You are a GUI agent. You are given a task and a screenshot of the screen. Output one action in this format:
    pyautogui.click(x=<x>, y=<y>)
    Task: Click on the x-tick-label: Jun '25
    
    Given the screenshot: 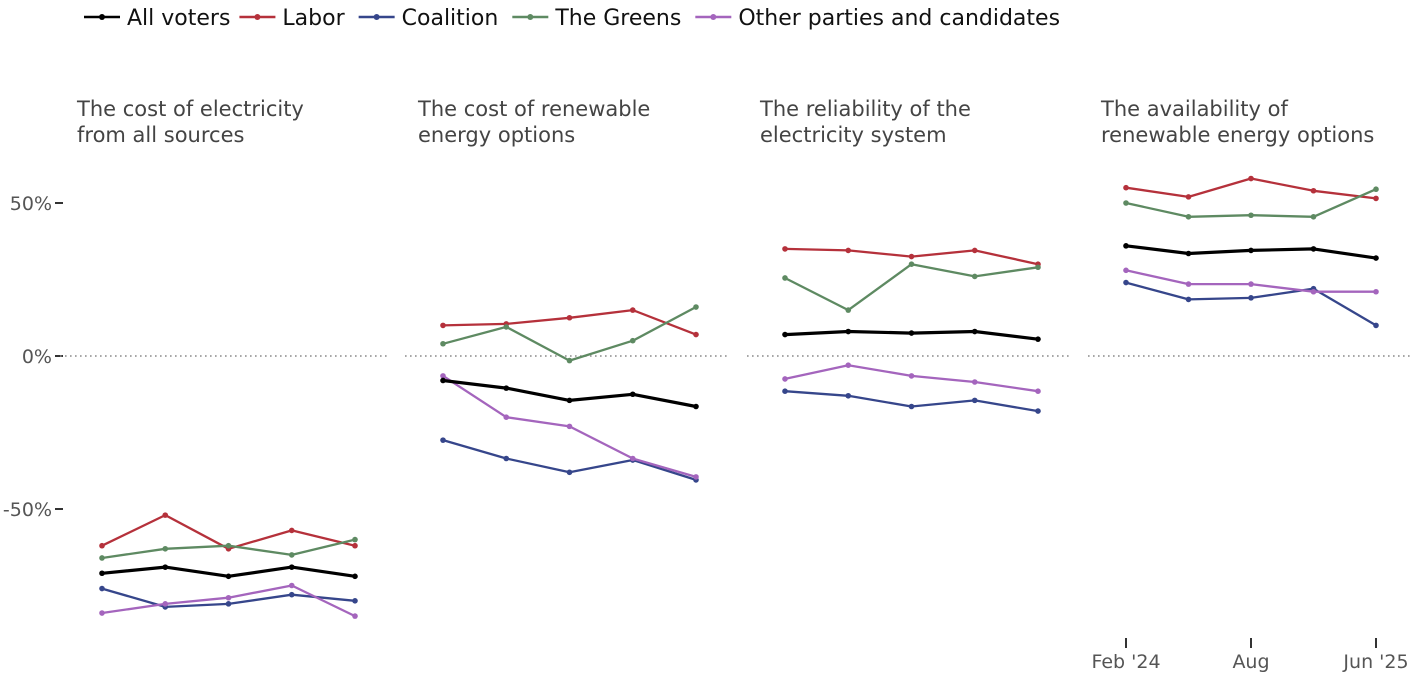 What is the action you would take?
    pyautogui.click(x=1375, y=661)
    